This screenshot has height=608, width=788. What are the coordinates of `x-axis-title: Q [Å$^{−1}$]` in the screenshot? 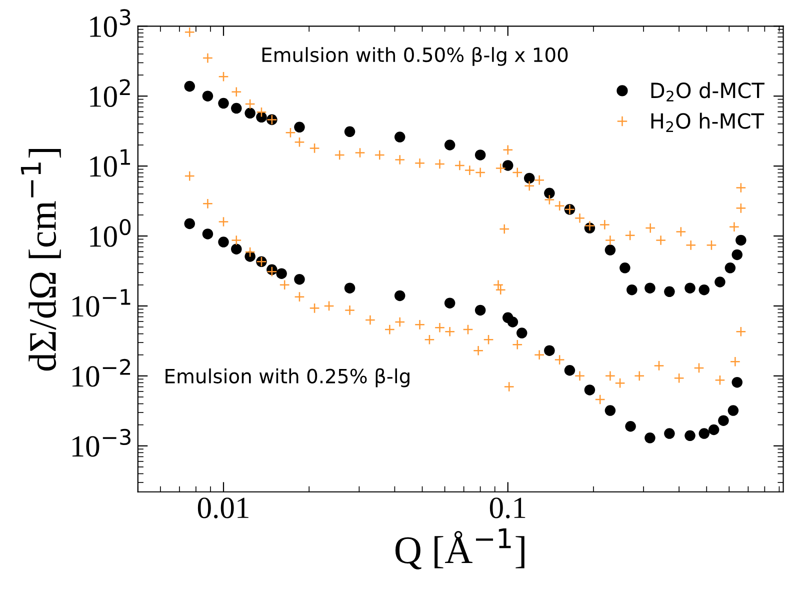 It's located at (459, 549).